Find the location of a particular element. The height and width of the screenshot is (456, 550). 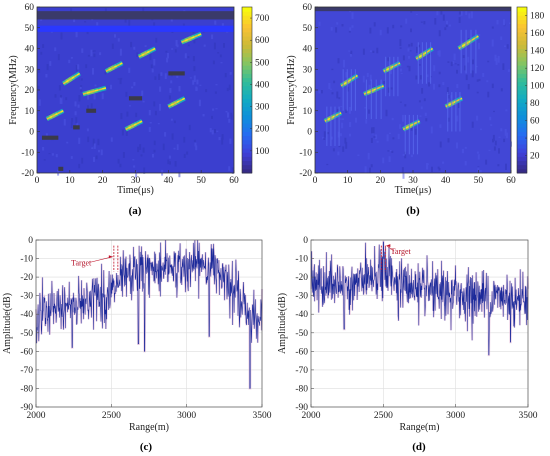

y-tick-label: -90 is located at coordinates (26, 408).